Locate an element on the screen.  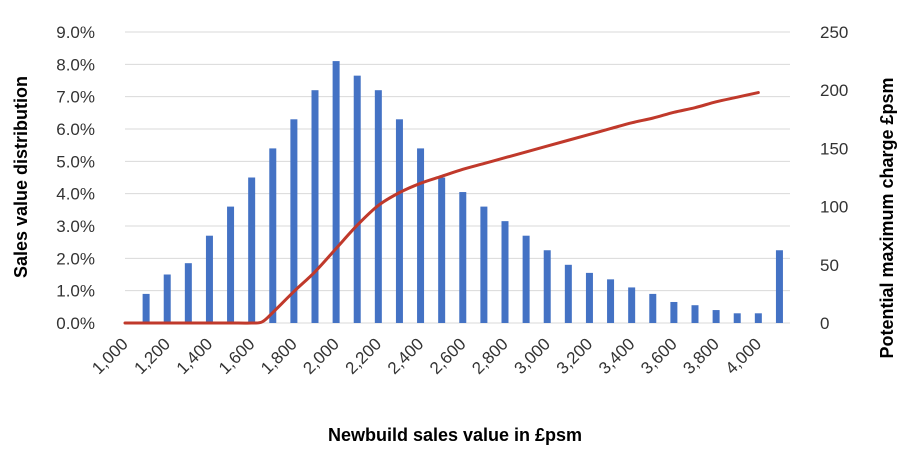
y-left-tick-label: 8.0% is located at coordinates (75, 64).